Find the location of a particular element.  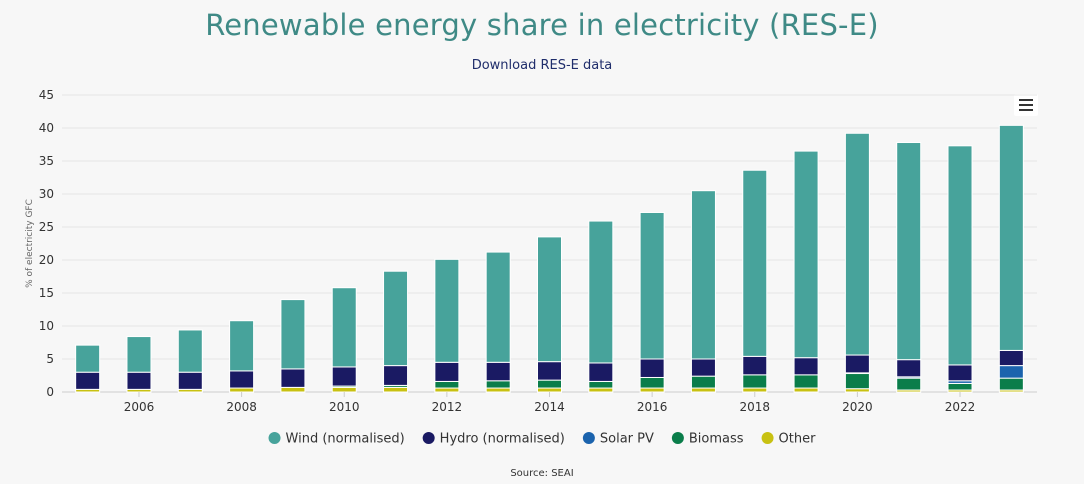

x-tick-label: 2020 is located at coordinates (857, 407).